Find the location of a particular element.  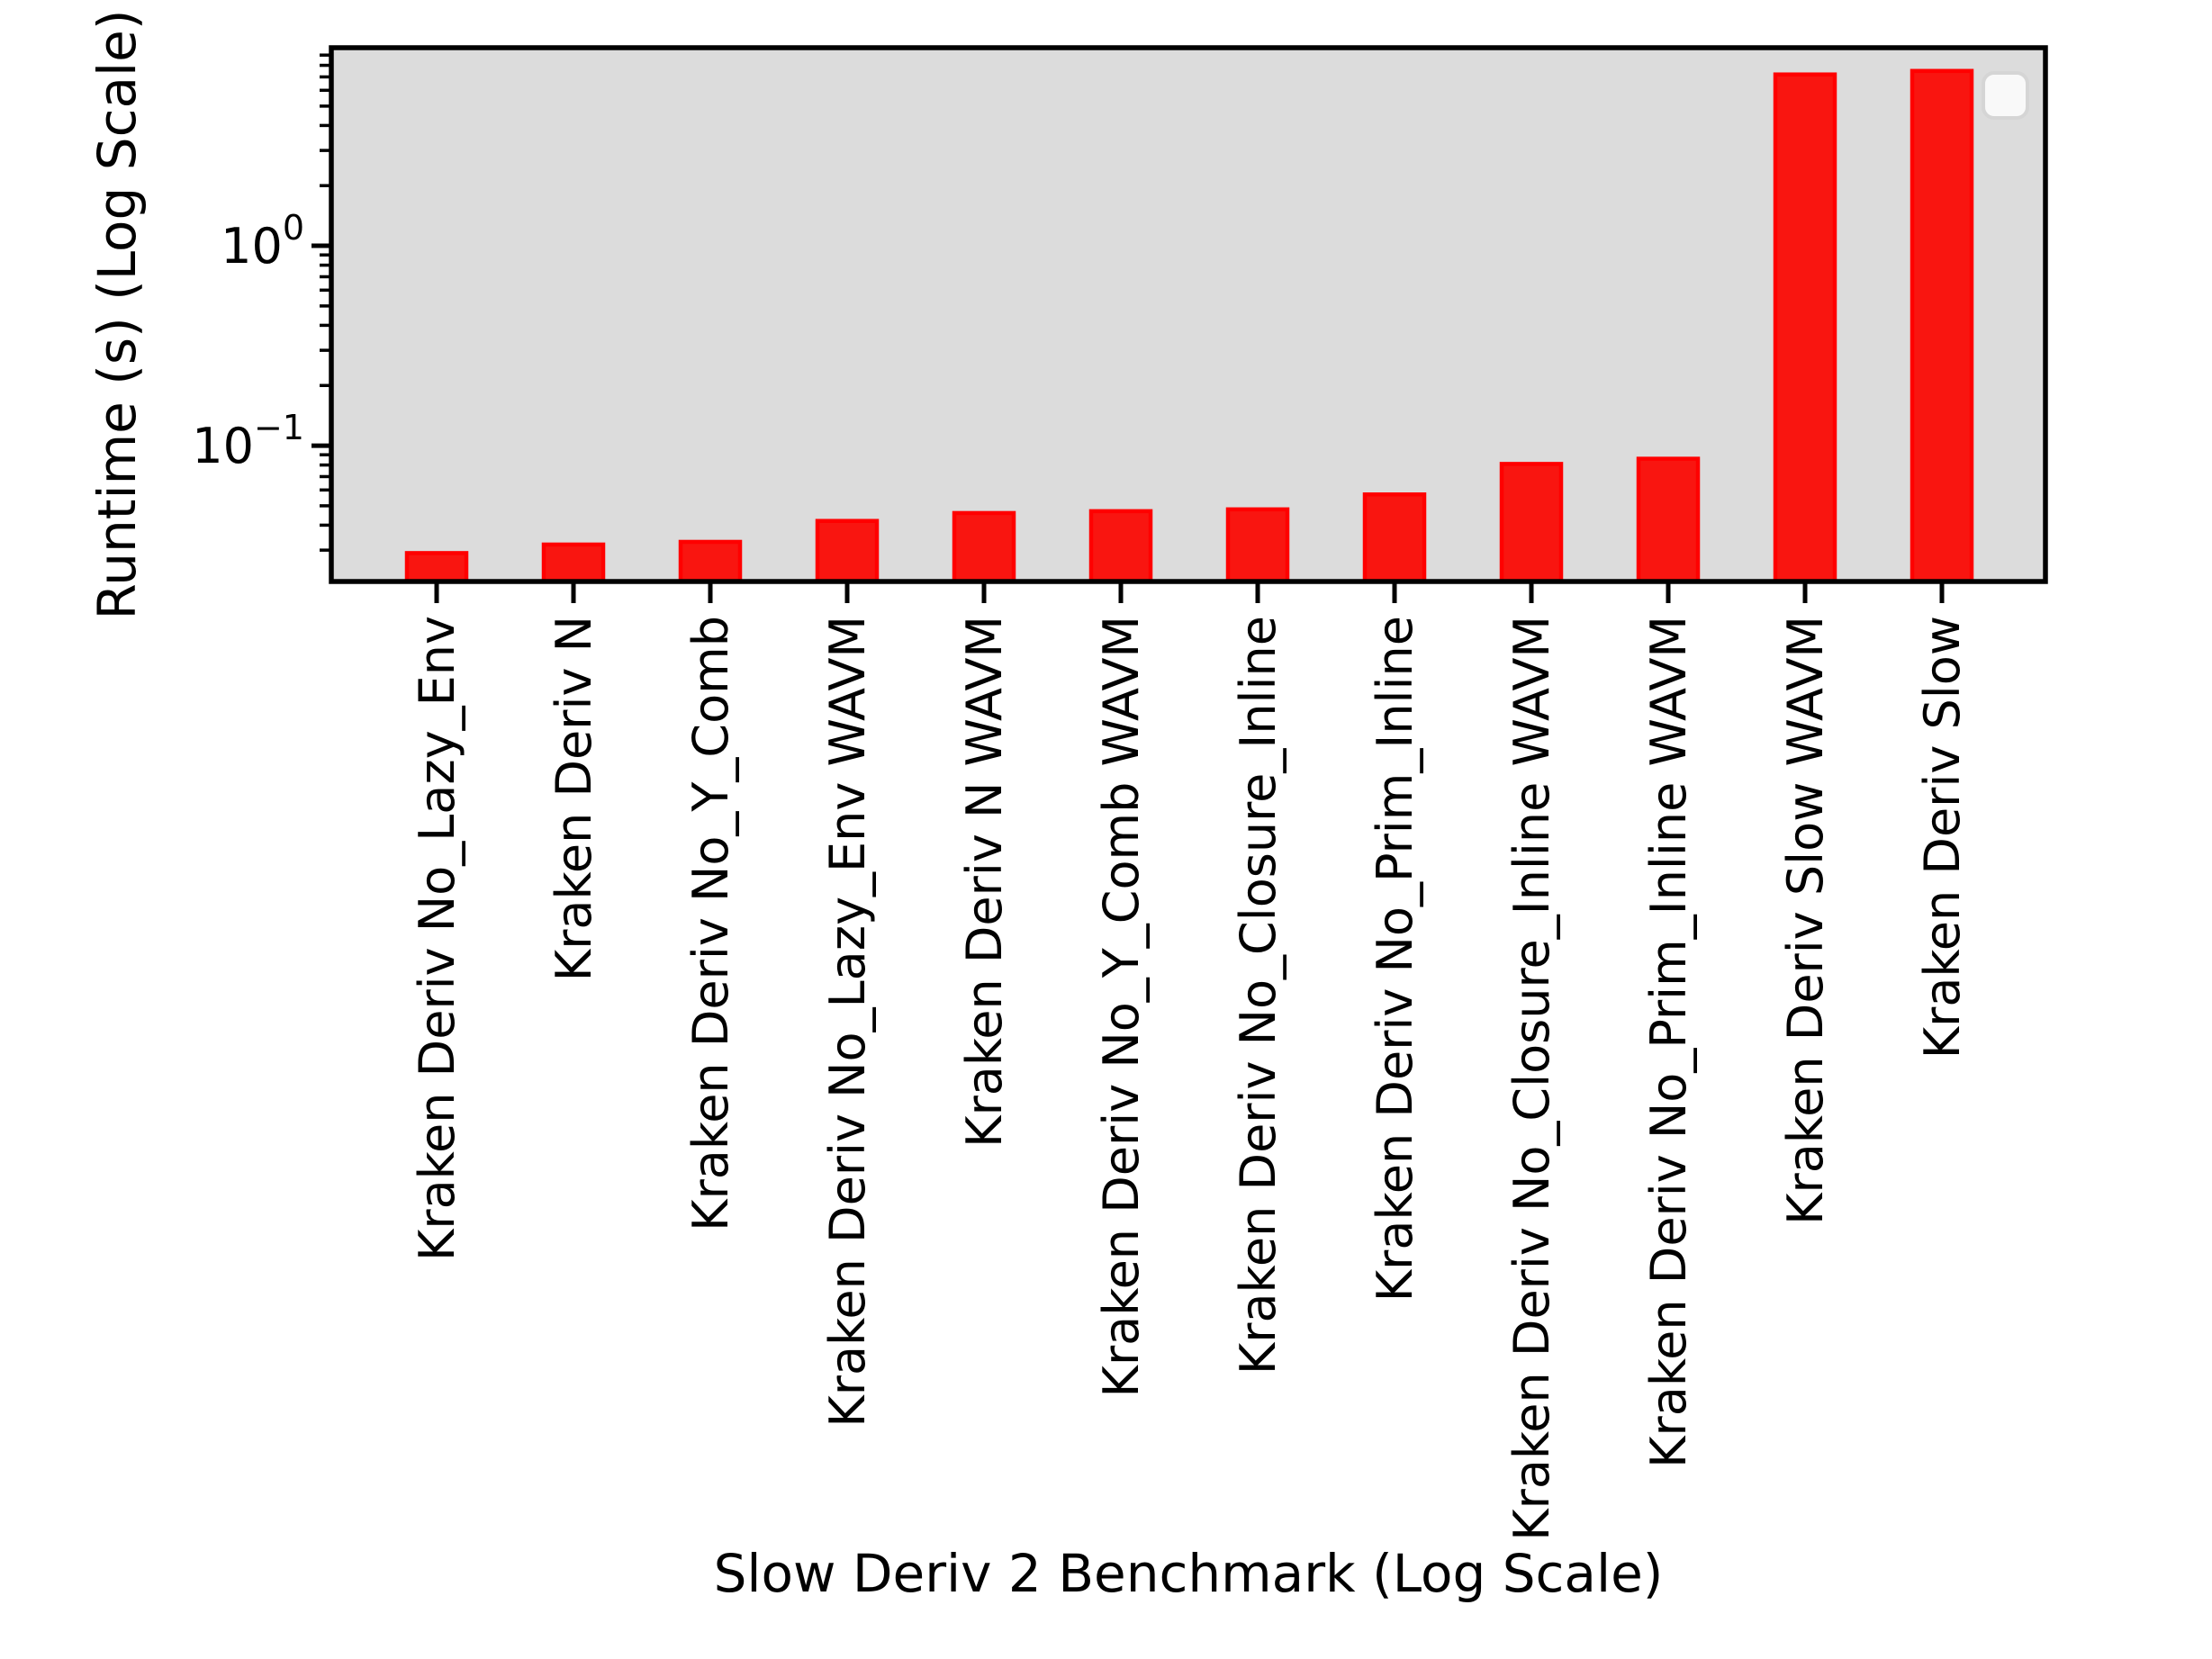

x-tick-label-kraken-deriv-no-lazy-env-wavm: Kraken Deriv No_Lazy_Env WAVM is located at coordinates (847, 1022).